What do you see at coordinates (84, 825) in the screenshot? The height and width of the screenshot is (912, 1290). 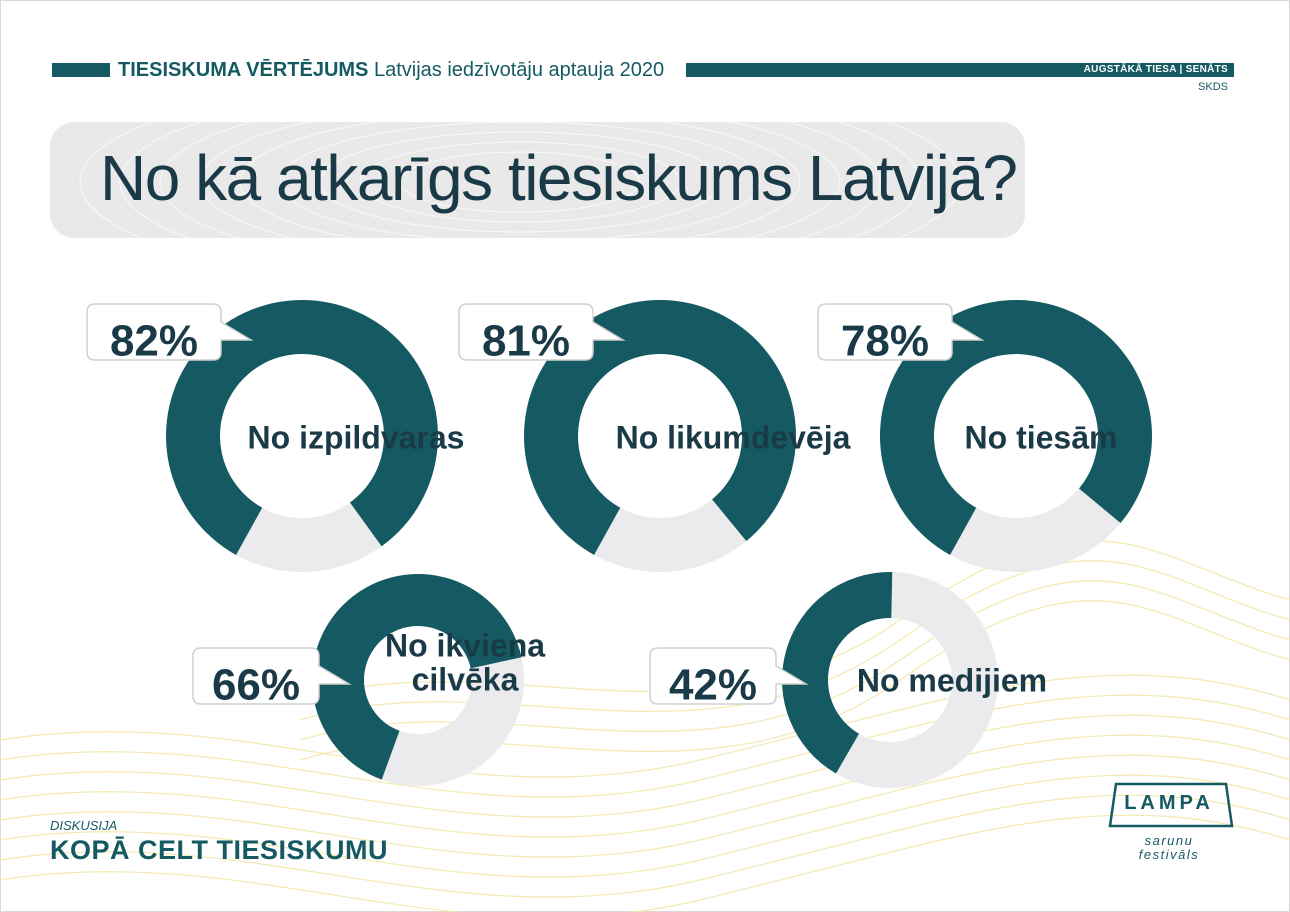 I see `footer-kicker: DISKUSIJA` at bounding box center [84, 825].